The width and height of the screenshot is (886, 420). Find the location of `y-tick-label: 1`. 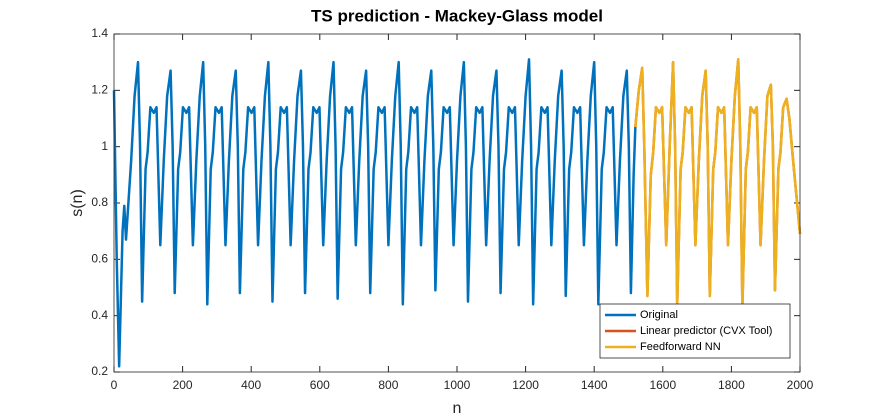

y-tick-label: 1 is located at coordinates (104, 146).